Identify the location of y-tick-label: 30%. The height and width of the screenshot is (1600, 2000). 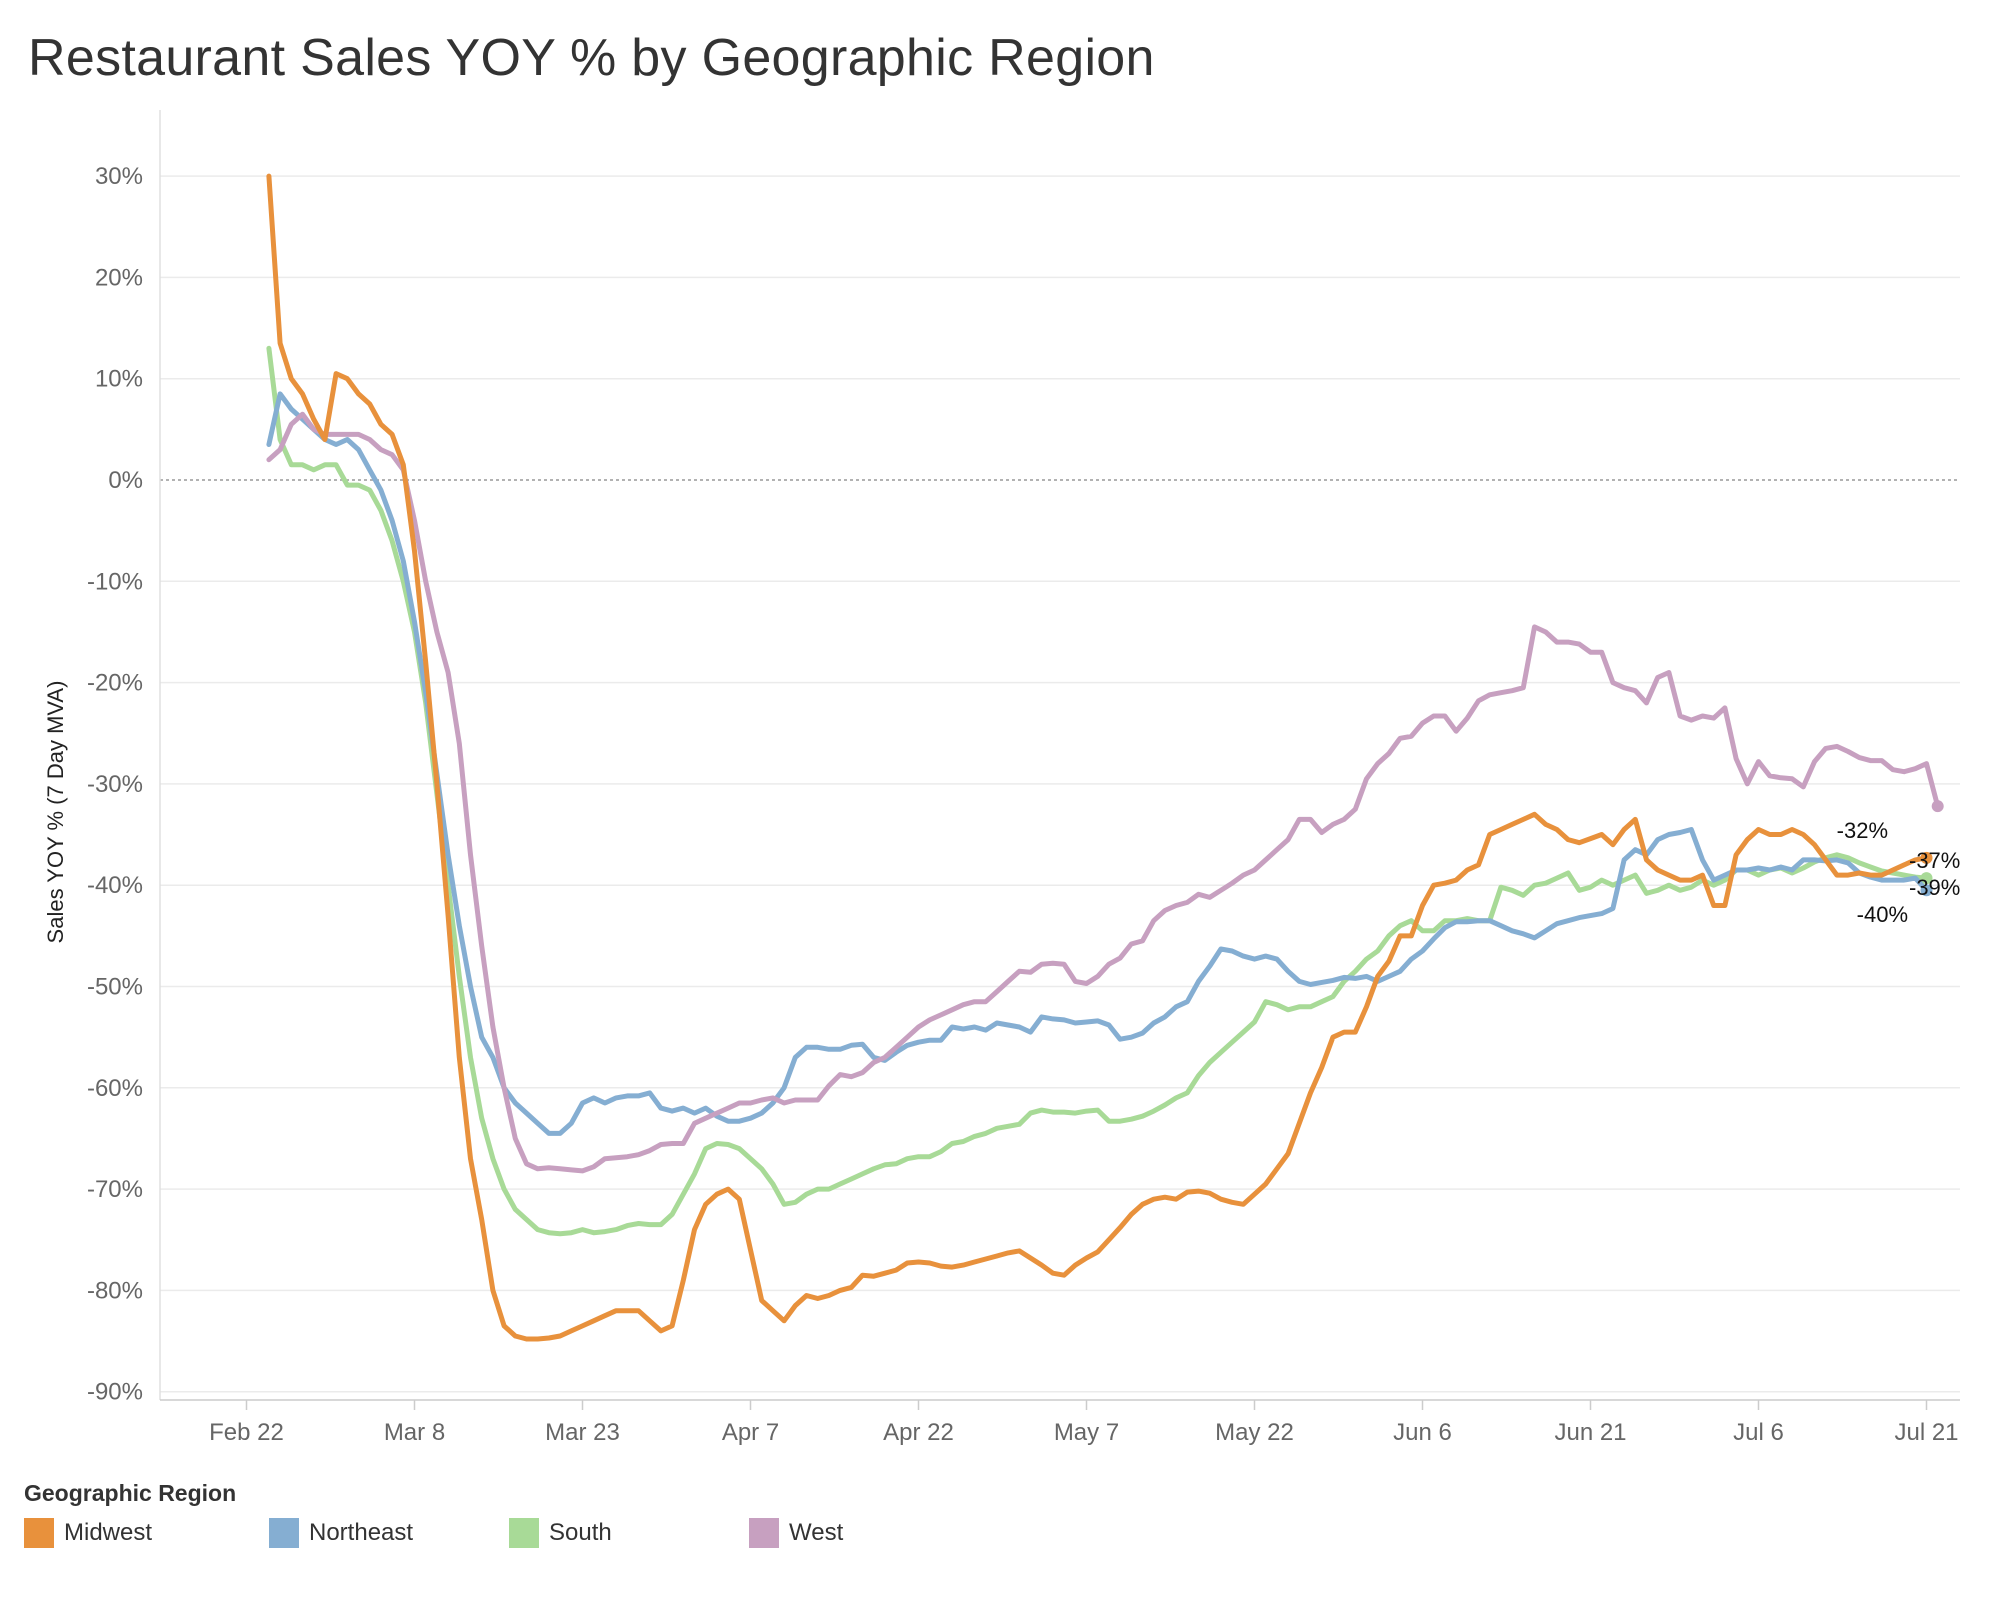
(119, 176).